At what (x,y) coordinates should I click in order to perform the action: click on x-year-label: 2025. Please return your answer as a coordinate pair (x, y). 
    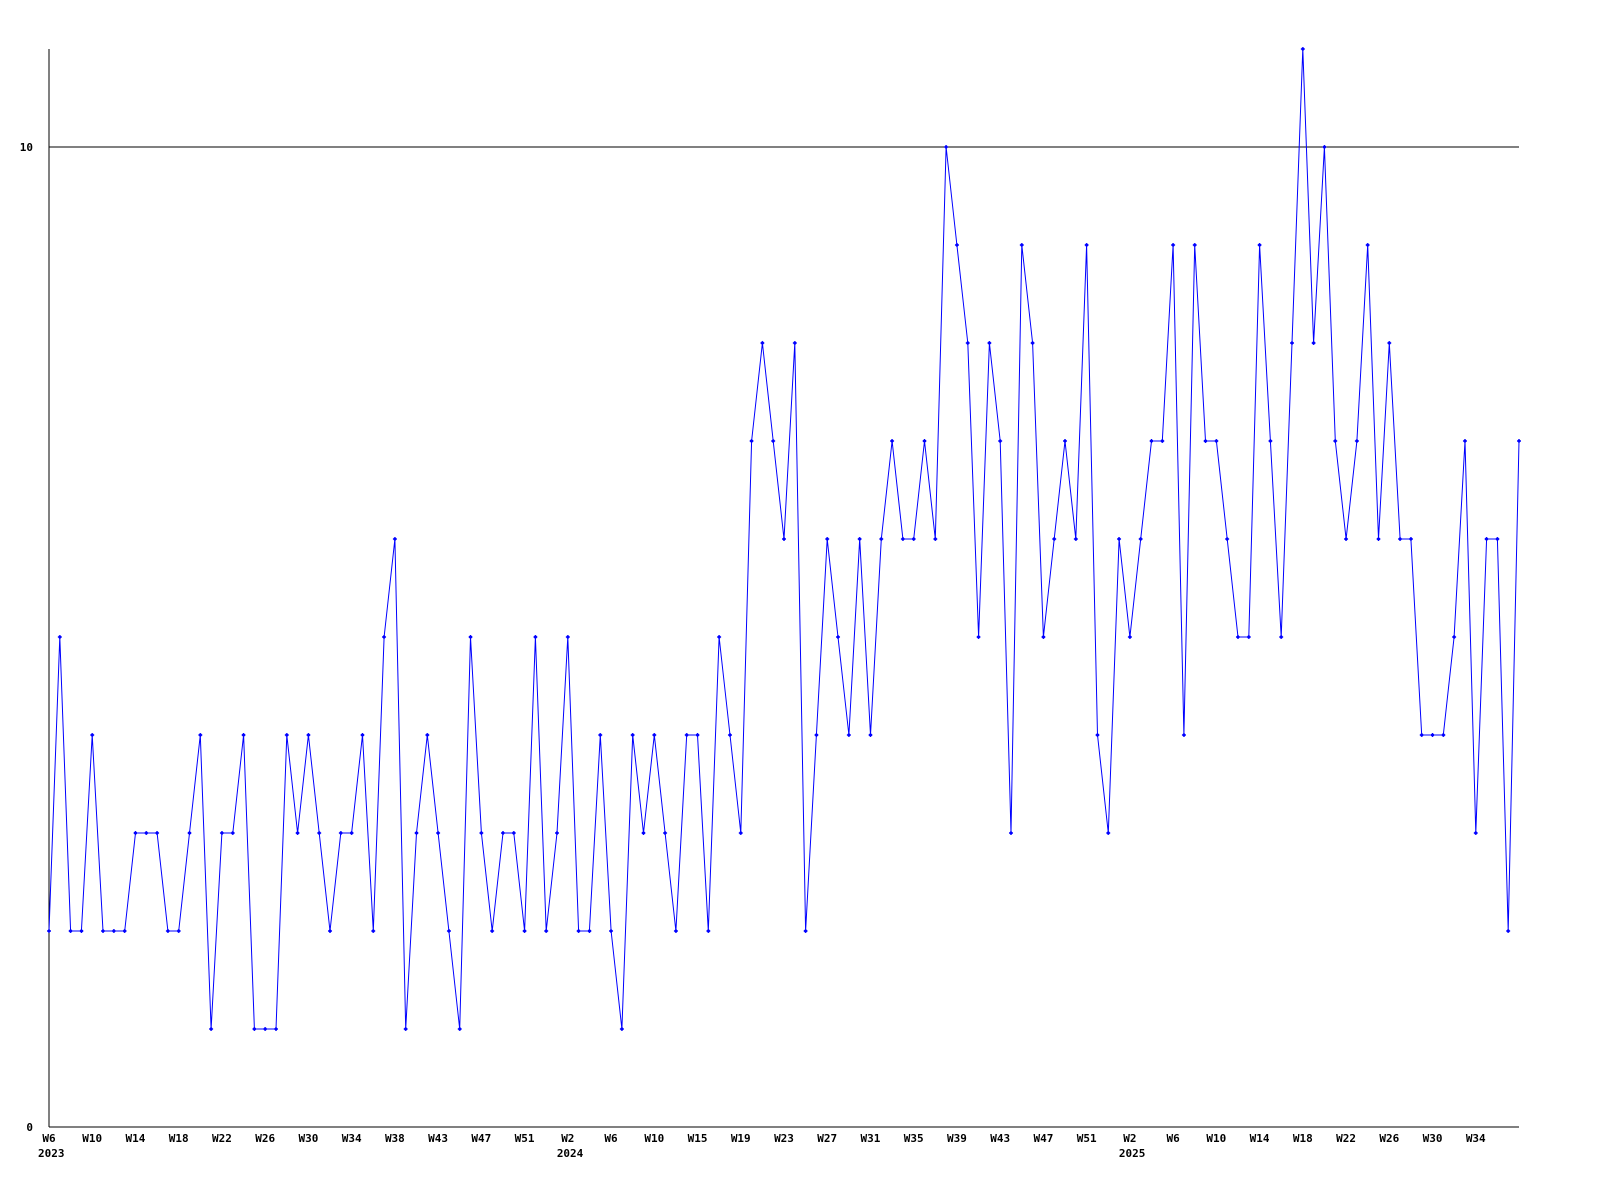
    Looking at the image, I should click on (1132, 1153).